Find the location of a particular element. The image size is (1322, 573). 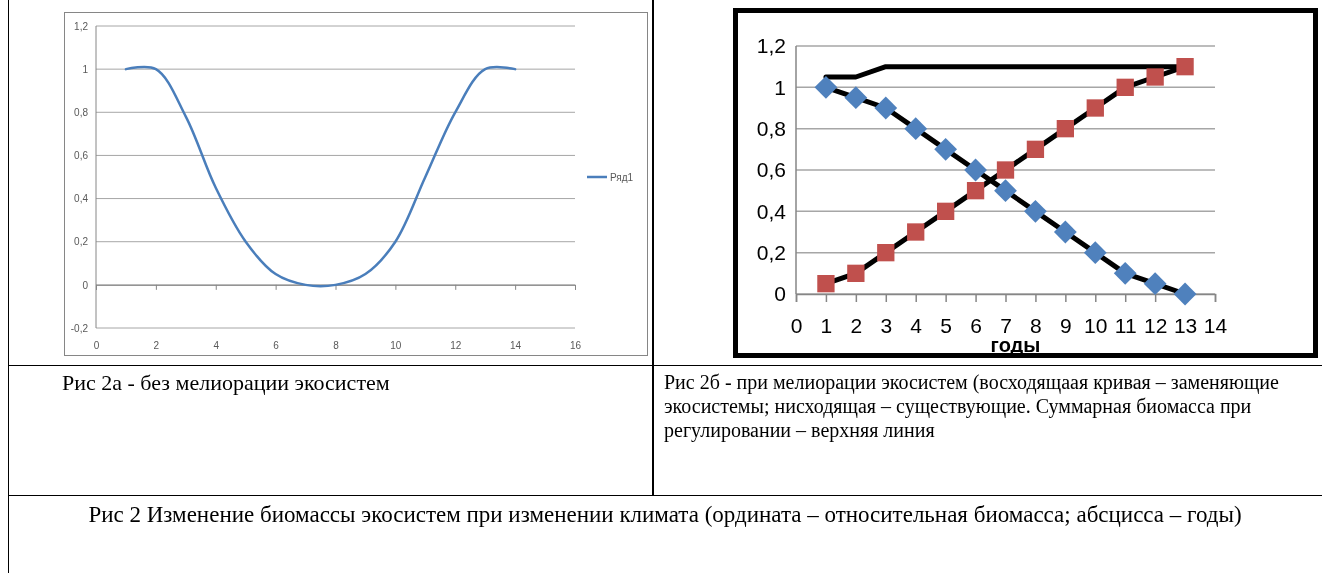

legend-label: Ряд1 is located at coordinates (622, 177).